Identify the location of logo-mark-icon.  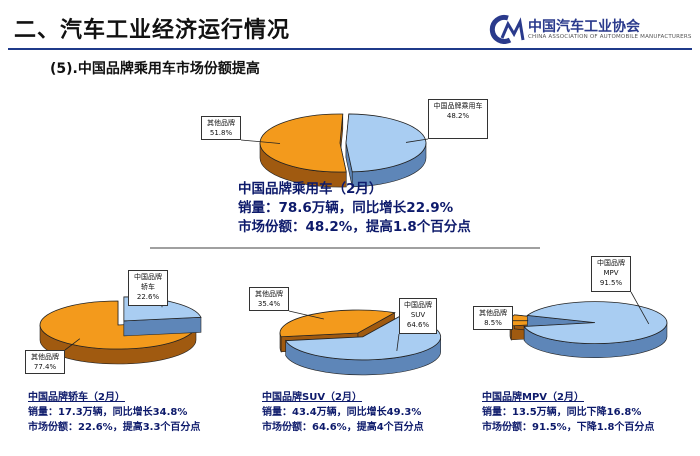
(507, 29).